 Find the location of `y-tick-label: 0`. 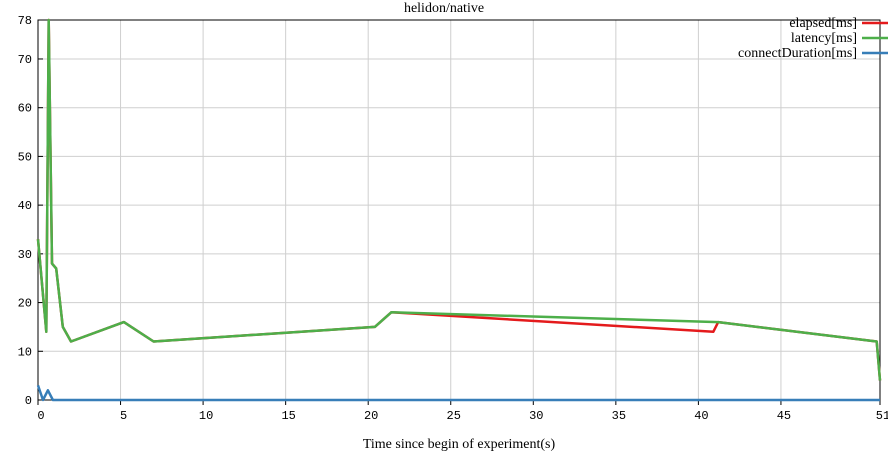

y-tick-label: 0 is located at coordinates (28, 401).